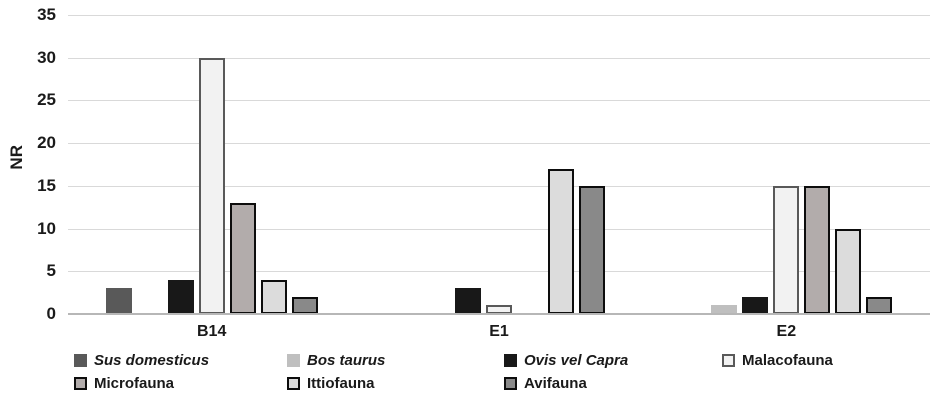 This screenshot has width=935, height=407. I want to click on legend-label-ittiofauna: Ittiofauna, so click(341, 383).